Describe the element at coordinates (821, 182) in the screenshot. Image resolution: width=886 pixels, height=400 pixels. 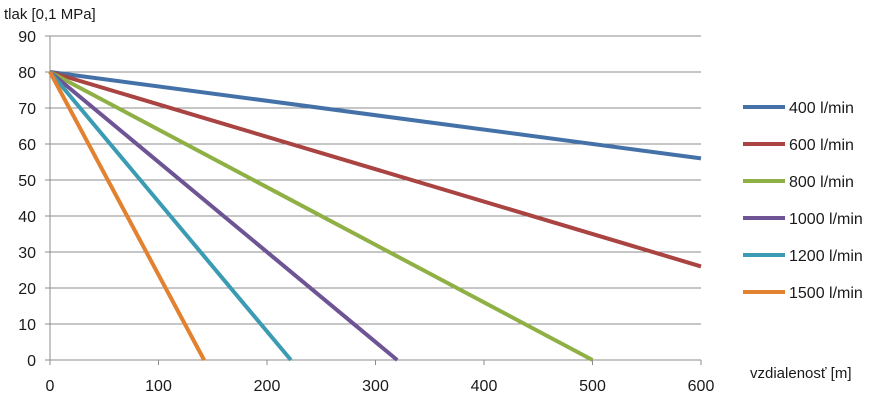
I see `legend-label: 800 l/min` at that location.